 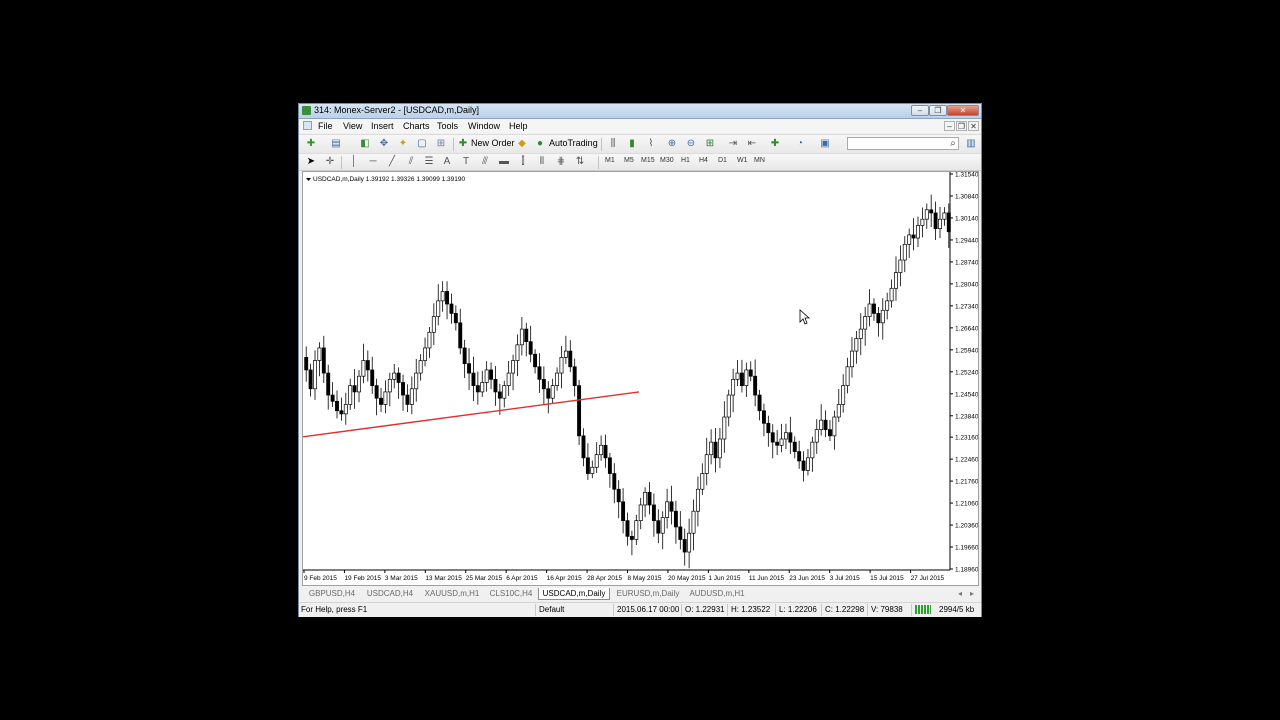 What do you see at coordinates (332, 593) in the screenshot?
I see `tab-gbpusd-h4: GBPUSD,H4` at bounding box center [332, 593].